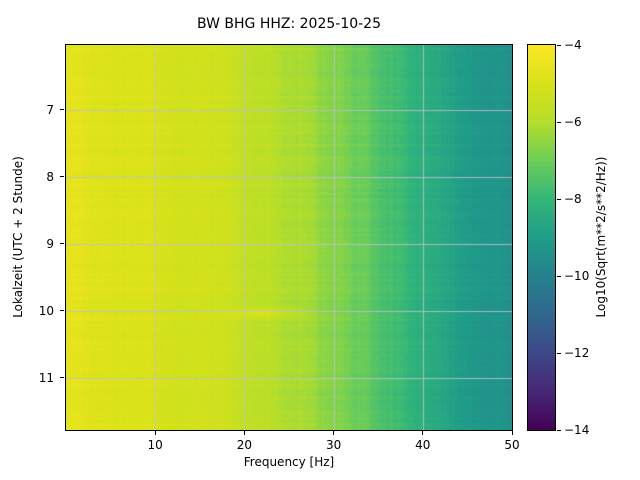  I want to click on y-tick-label: 7, so click(50, 109).